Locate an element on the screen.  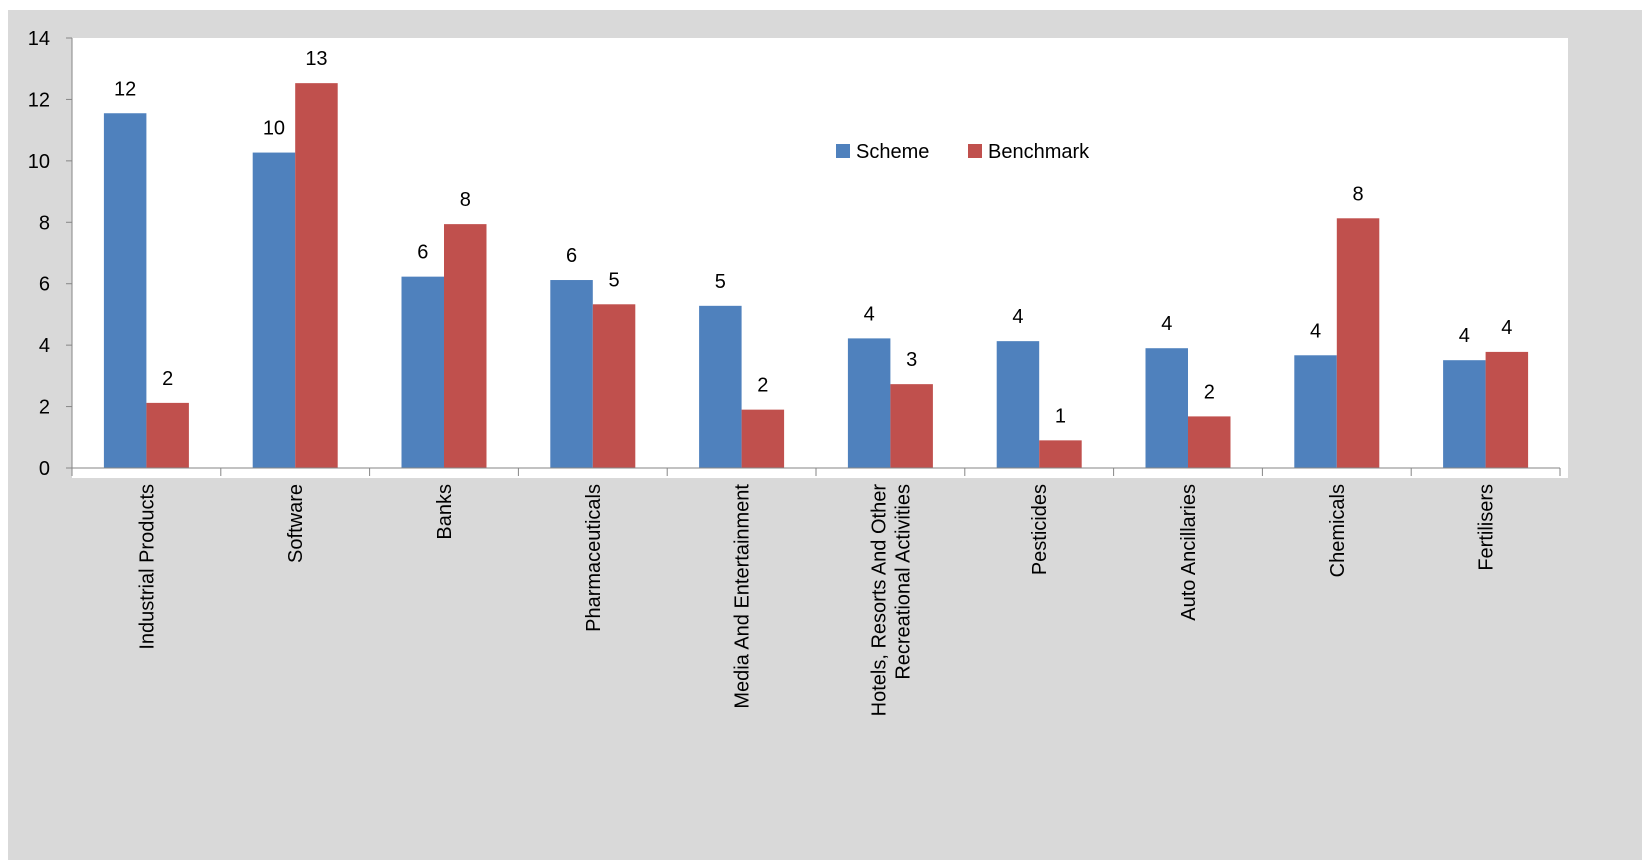
data-label-benchmark-1: 13 is located at coordinates (316, 59).